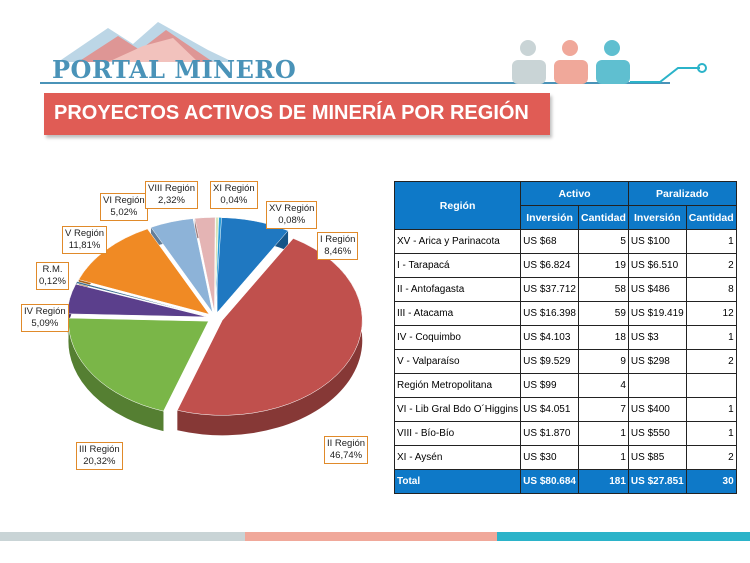 The width and height of the screenshot is (750, 563). Describe the element at coordinates (603, 289) in the screenshot. I see `cell-act-cant: 58` at that location.